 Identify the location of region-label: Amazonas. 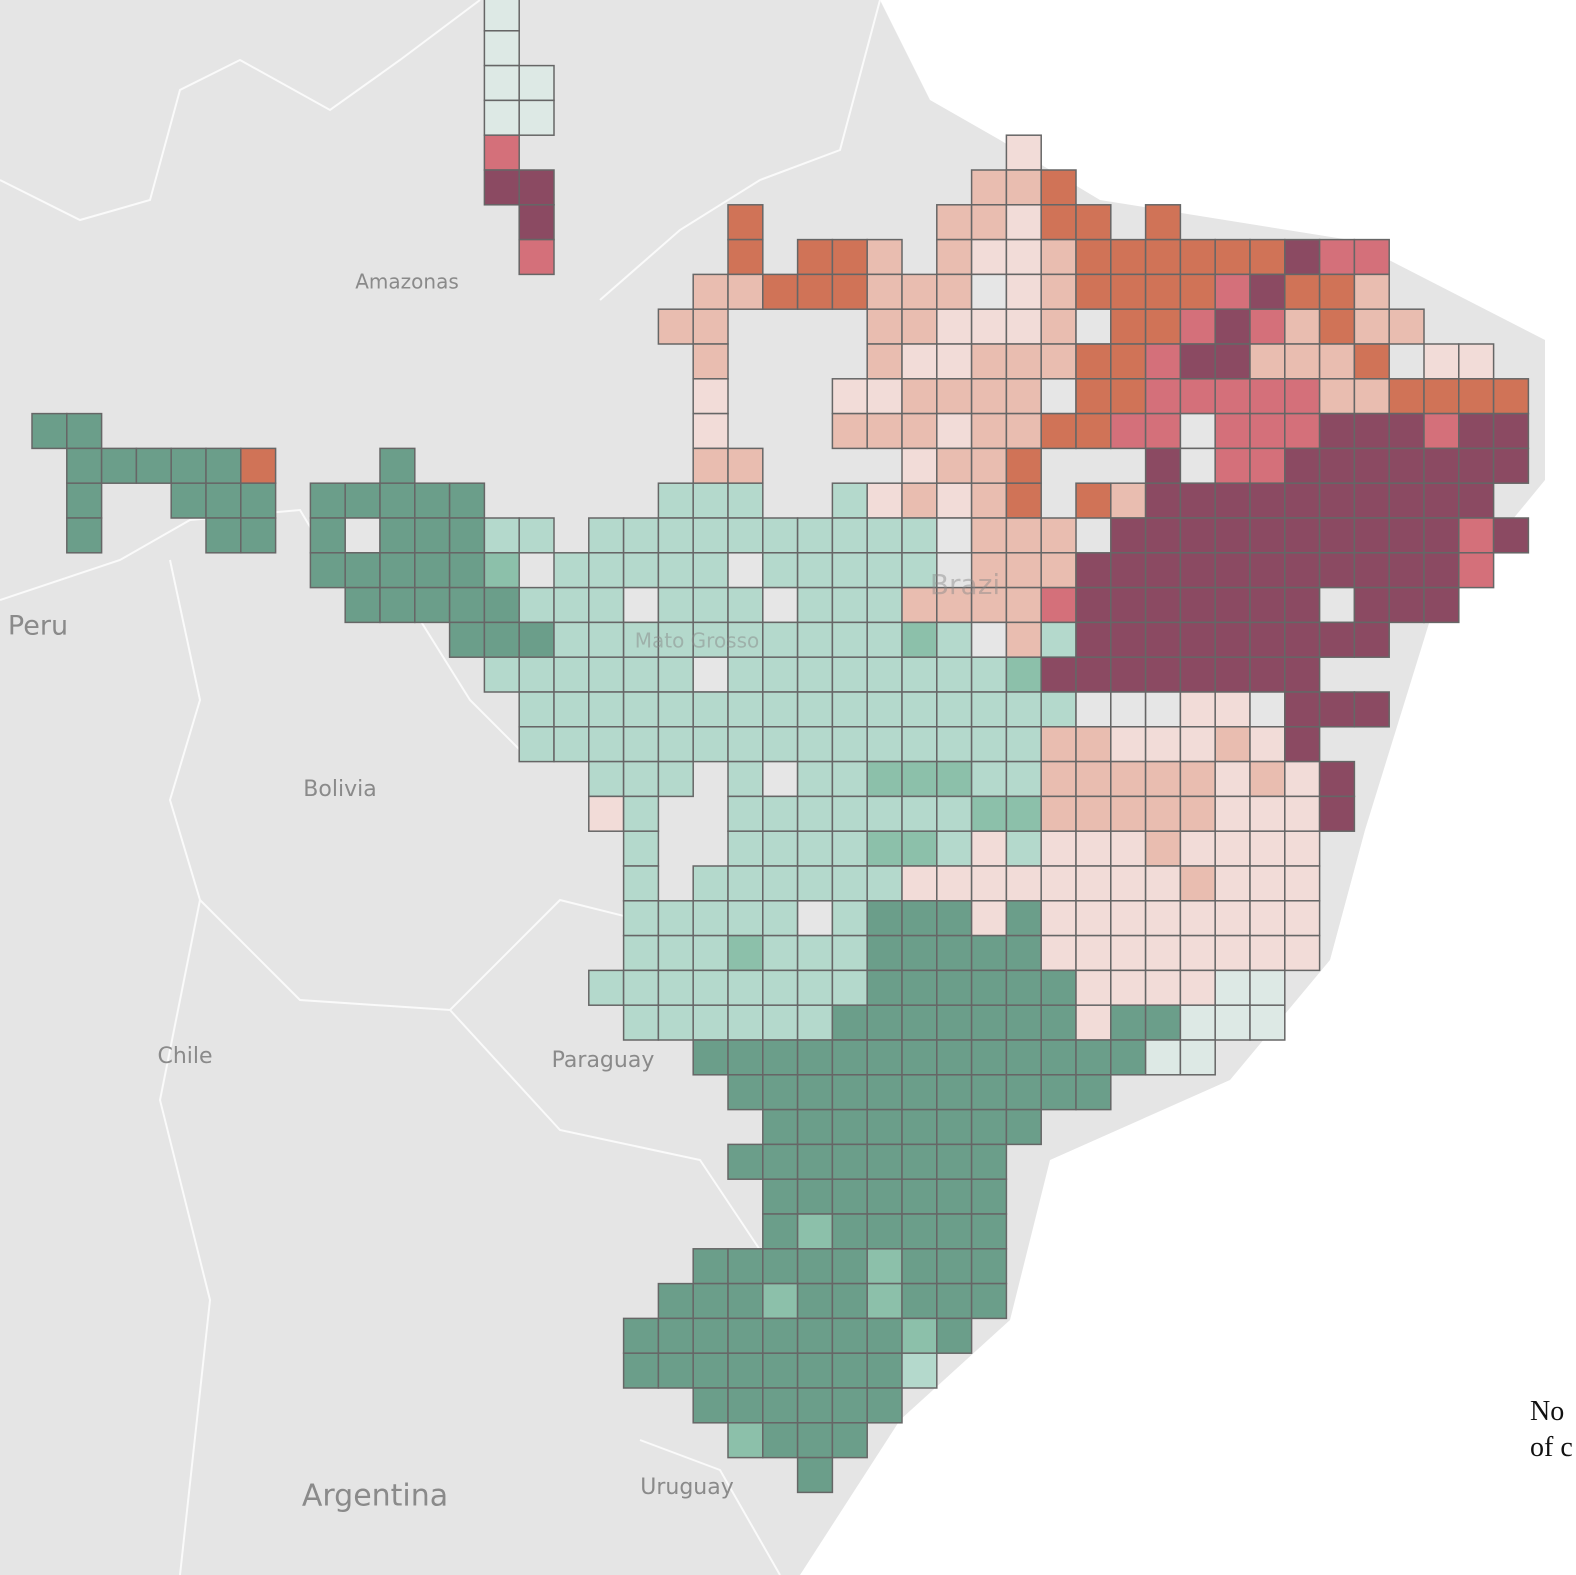
(407, 282).